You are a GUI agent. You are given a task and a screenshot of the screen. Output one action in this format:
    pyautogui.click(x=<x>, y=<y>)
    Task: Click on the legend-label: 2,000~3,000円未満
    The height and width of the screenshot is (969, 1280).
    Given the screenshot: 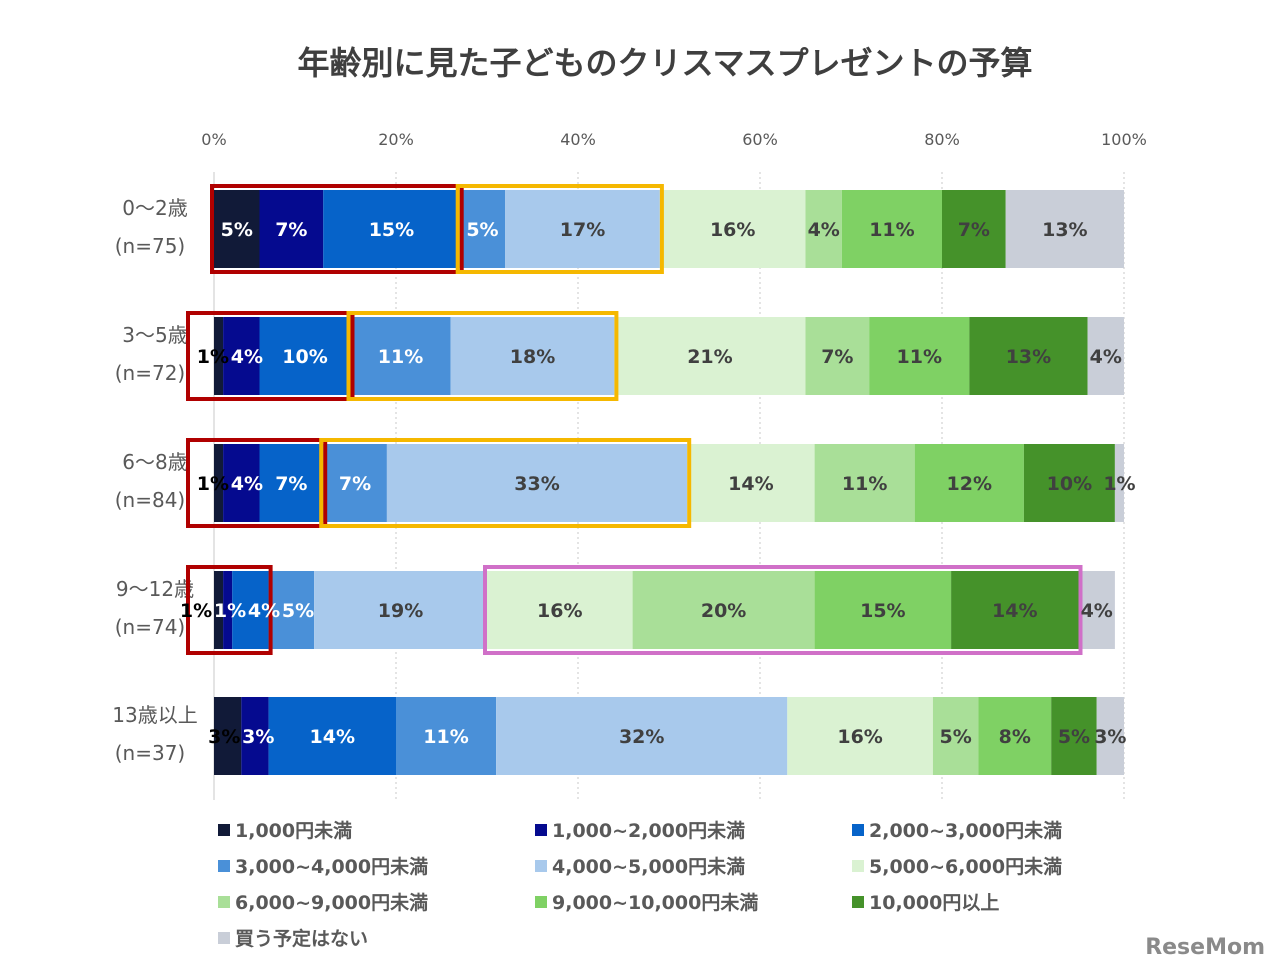 What is the action you would take?
    pyautogui.click(x=965, y=830)
    